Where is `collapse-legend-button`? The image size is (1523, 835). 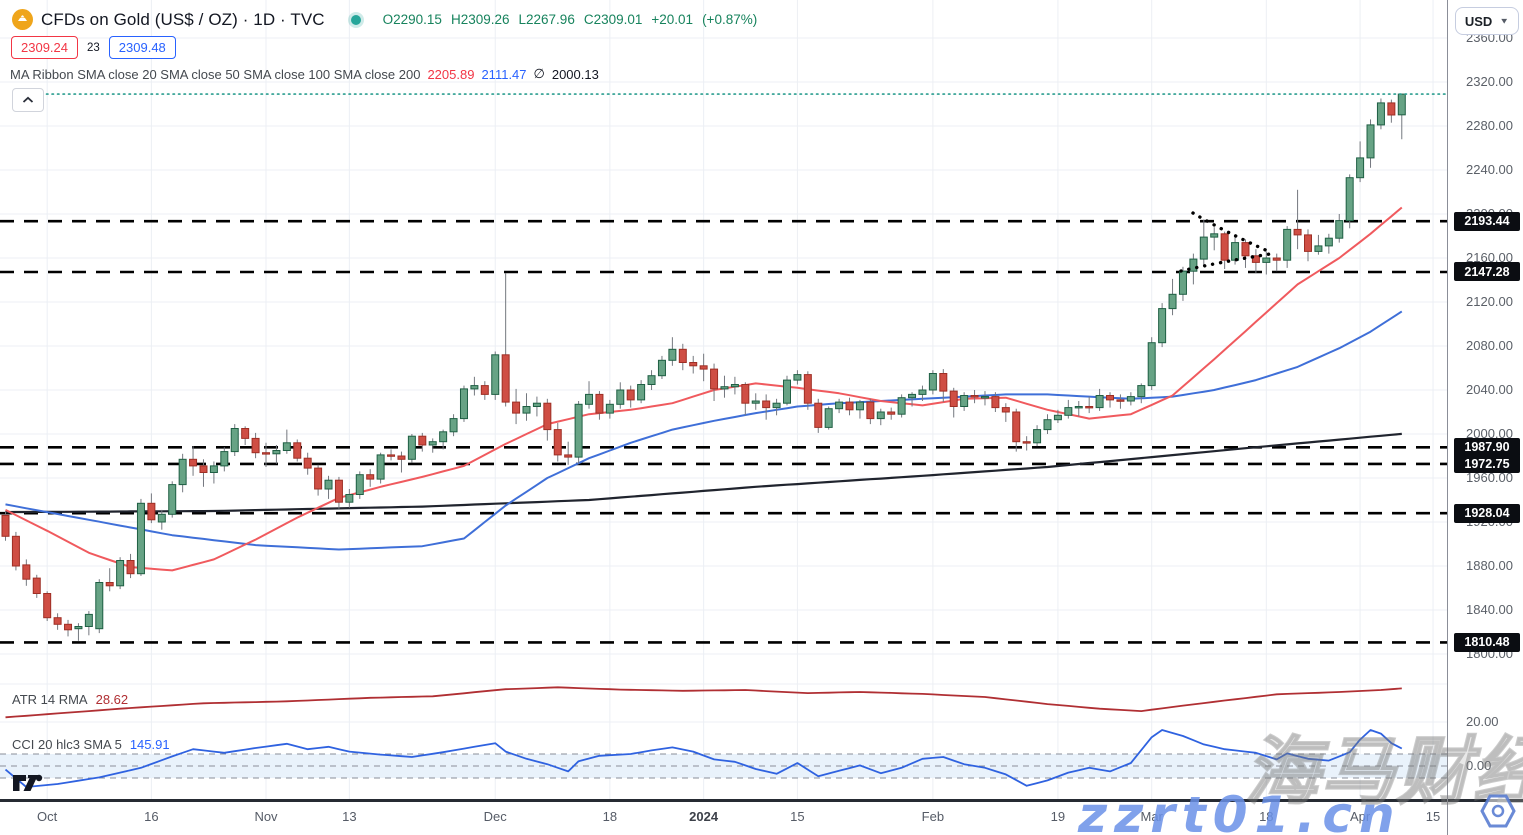
collapse-legend-button is located at coordinates (28, 100).